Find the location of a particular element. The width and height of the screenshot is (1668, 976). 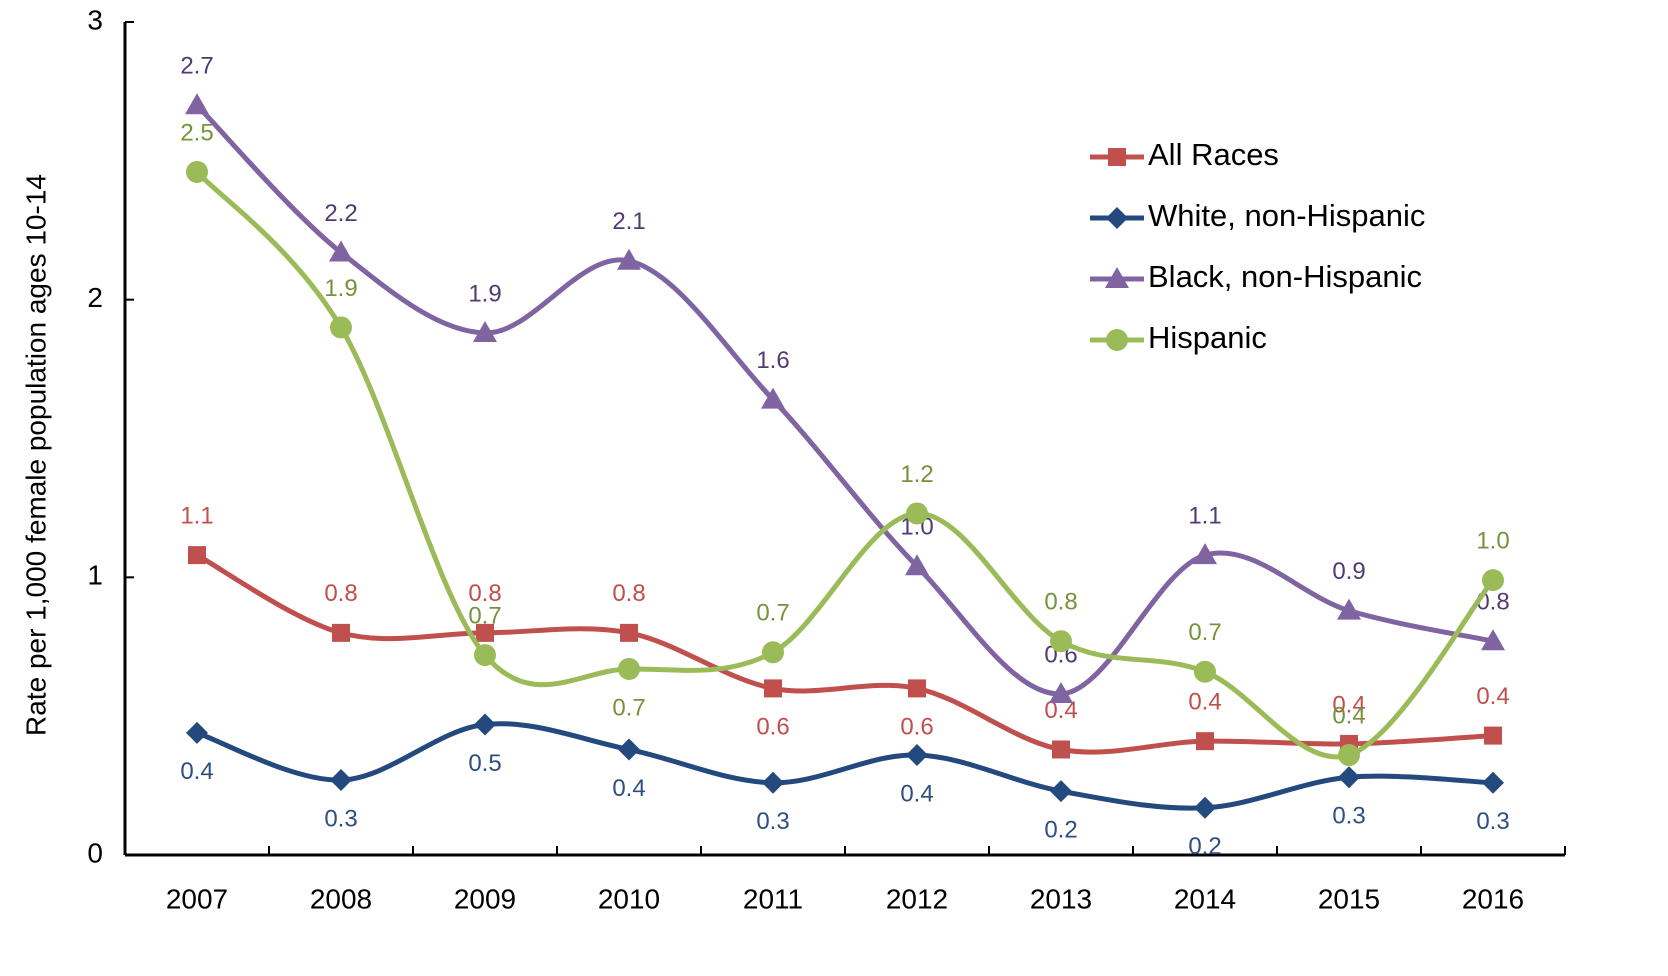

data-label: 2.2 is located at coordinates (340, 213).